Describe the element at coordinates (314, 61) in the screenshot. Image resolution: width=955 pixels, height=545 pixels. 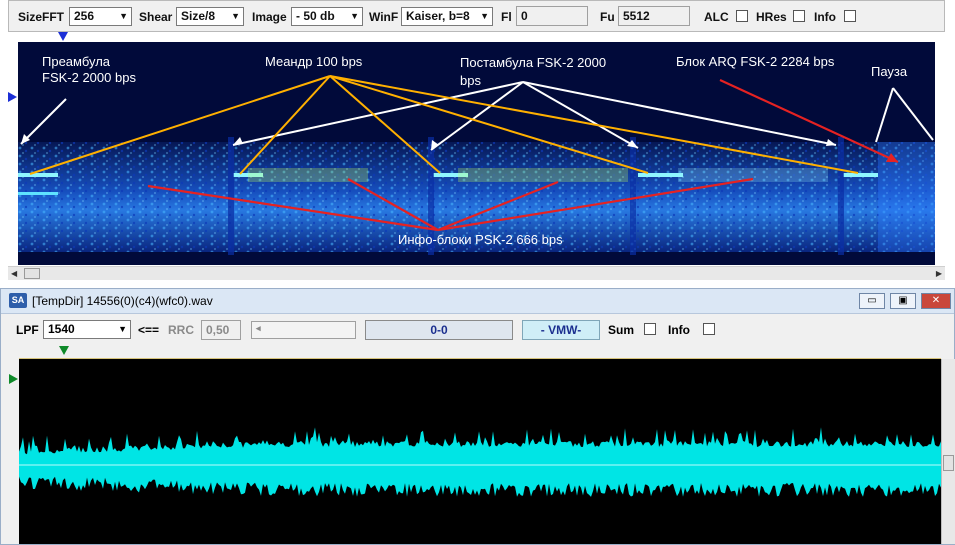
I see `annotation-meander: Меандр 100 bps` at that location.